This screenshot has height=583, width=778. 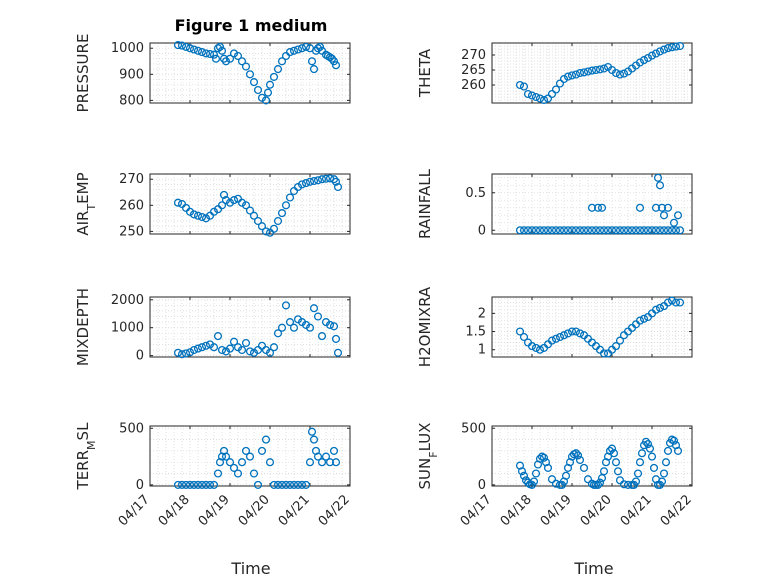 I want to click on xlabel-left: Time, so click(x=250, y=568).